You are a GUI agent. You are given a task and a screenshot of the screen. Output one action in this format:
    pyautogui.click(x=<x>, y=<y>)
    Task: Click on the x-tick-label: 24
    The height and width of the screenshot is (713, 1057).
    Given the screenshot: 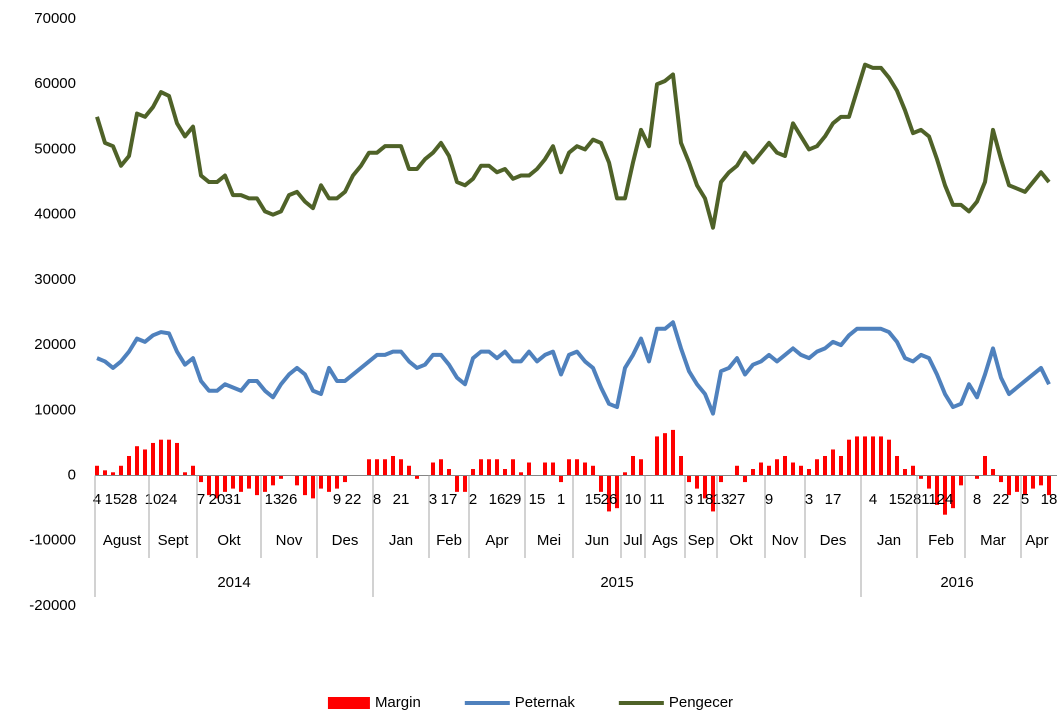 What is the action you would take?
    pyautogui.click(x=945, y=499)
    